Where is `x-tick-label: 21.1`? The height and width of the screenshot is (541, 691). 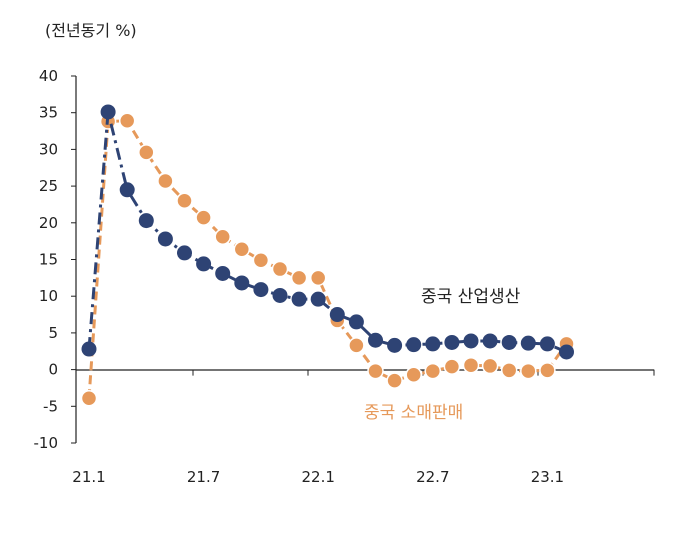 x-tick-label: 21.1 is located at coordinates (88, 477).